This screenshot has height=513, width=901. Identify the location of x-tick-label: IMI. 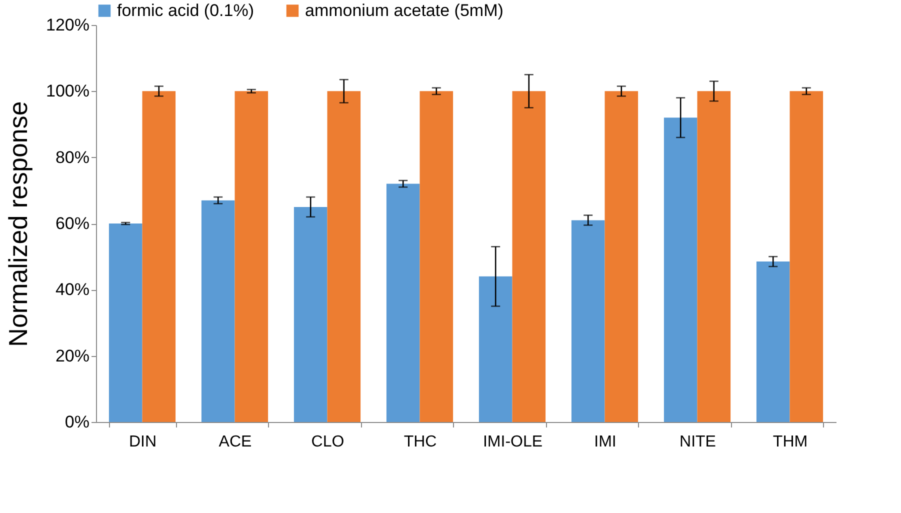
(605, 442).